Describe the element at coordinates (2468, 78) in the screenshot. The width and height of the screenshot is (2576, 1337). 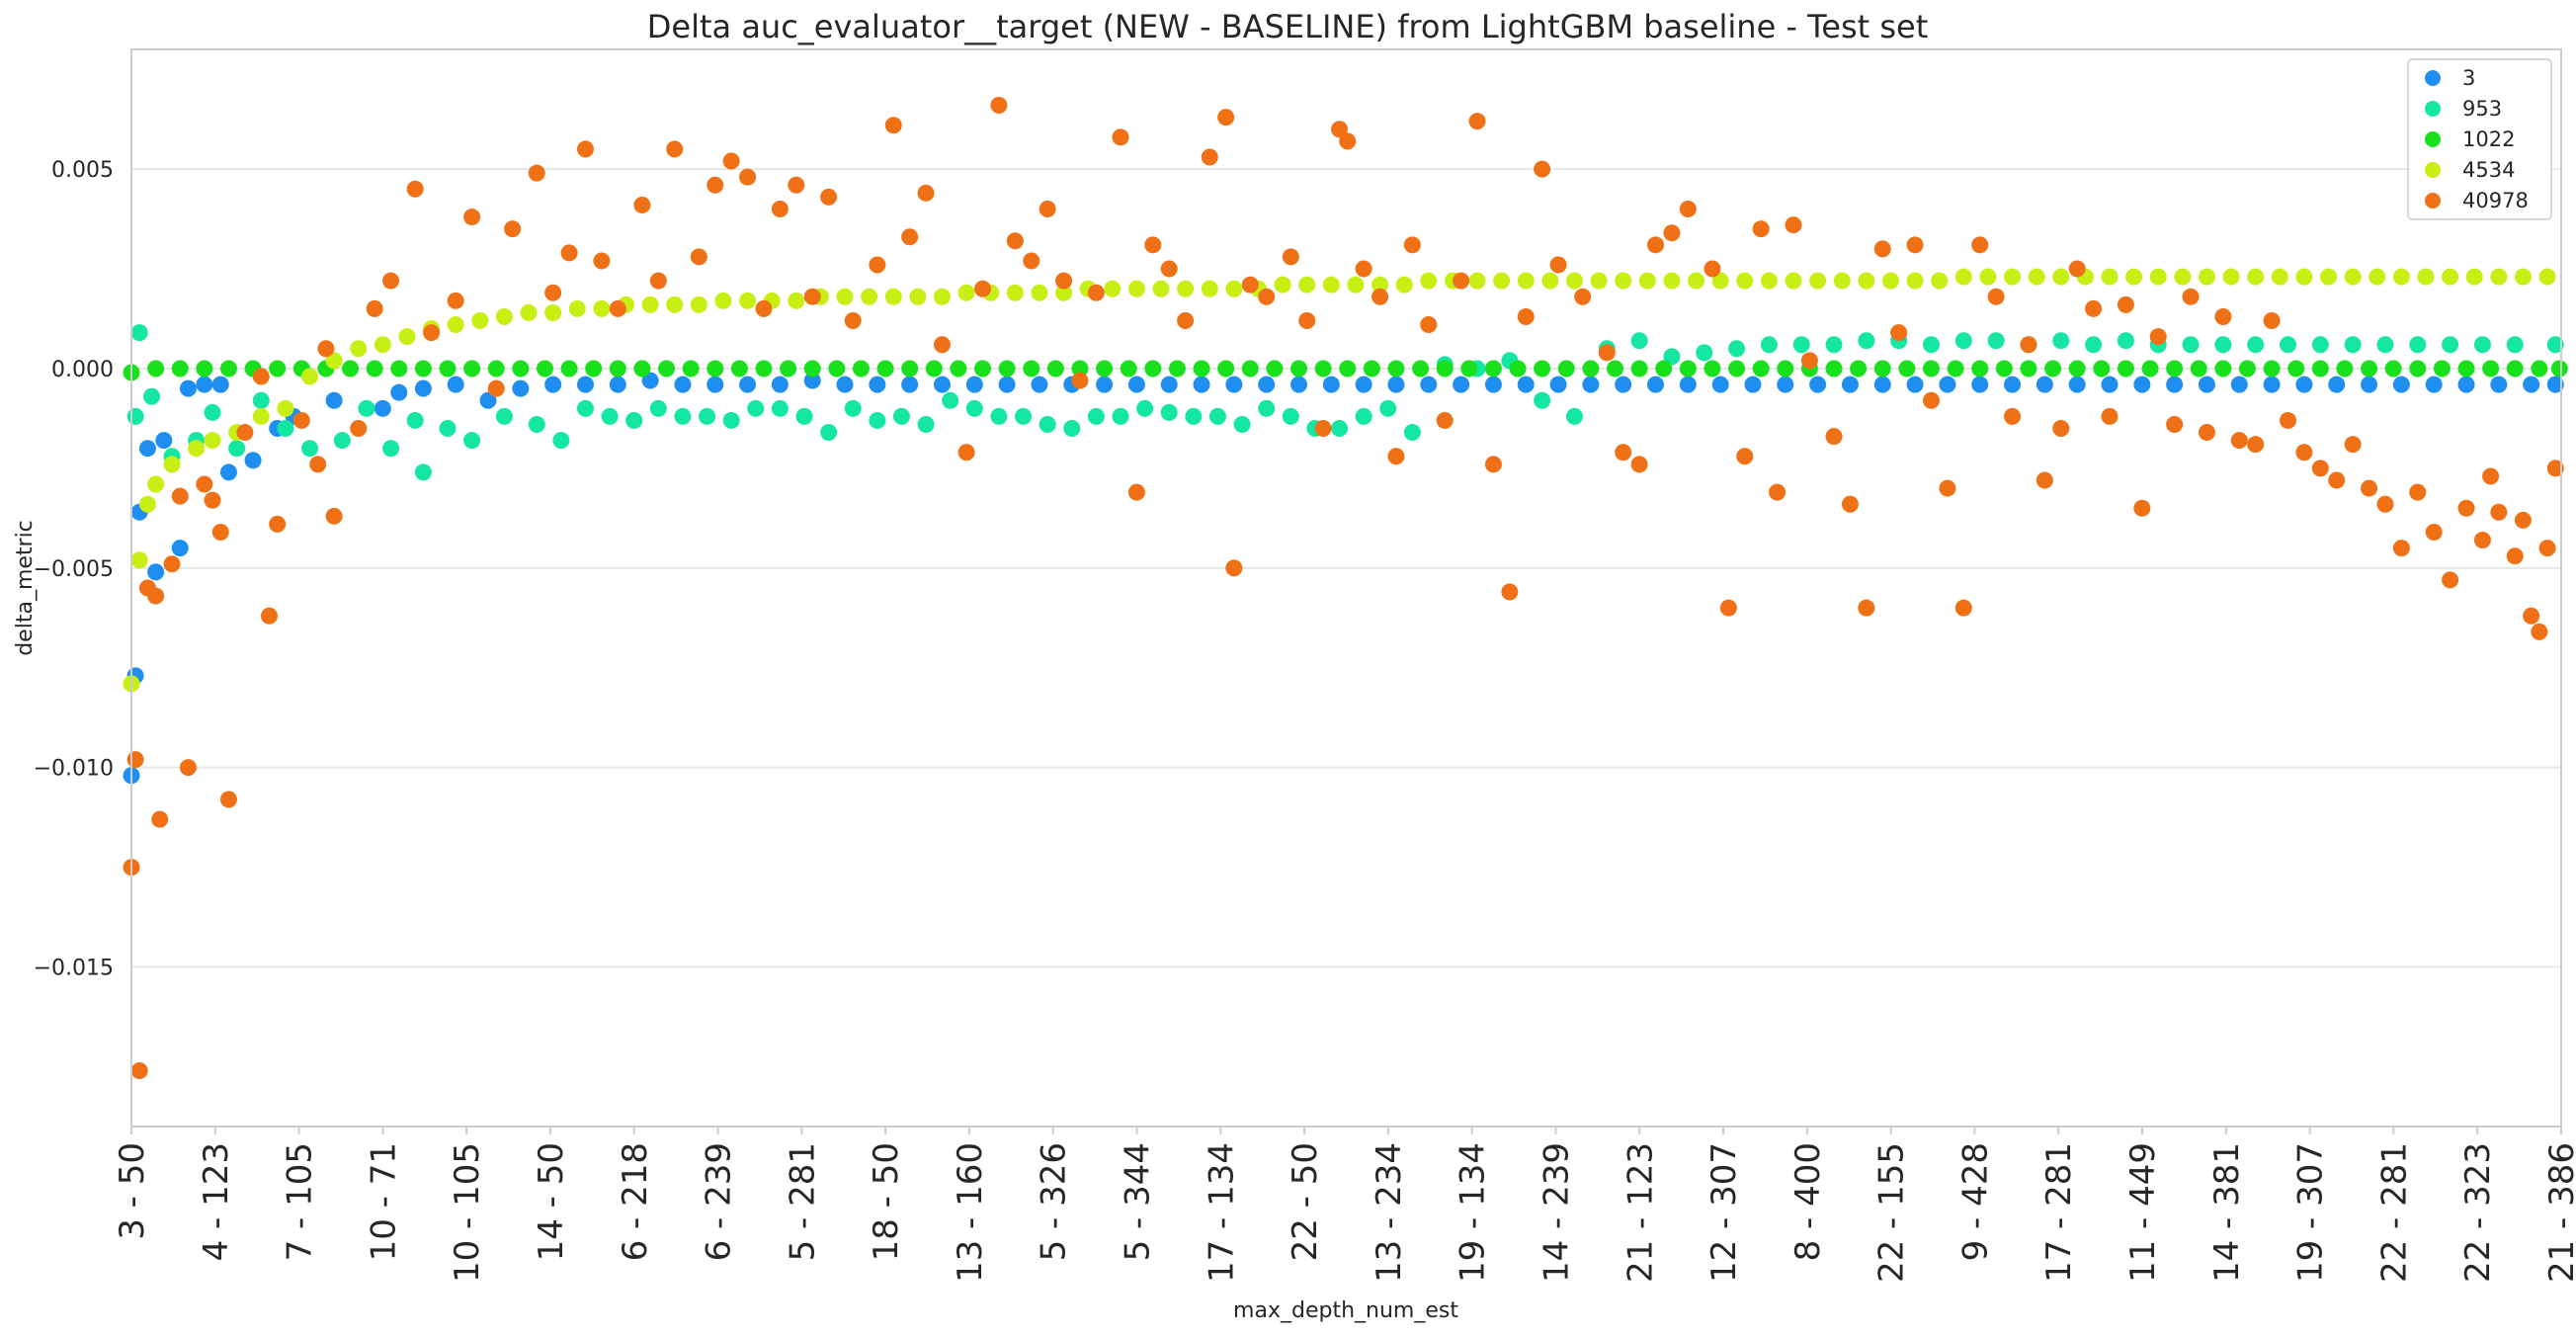
I see `legend-label: 3` at that location.